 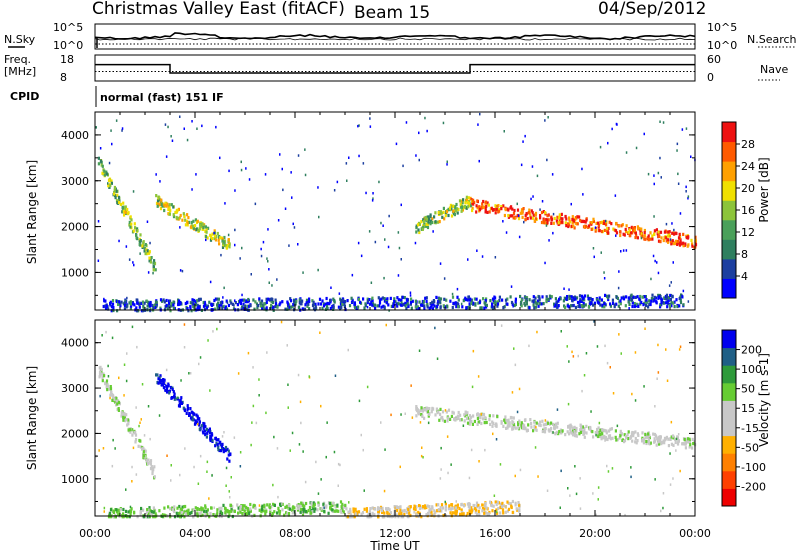 What do you see at coordinates (75, 479) in the screenshot?
I see `ytick-label: 1000` at bounding box center [75, 479].